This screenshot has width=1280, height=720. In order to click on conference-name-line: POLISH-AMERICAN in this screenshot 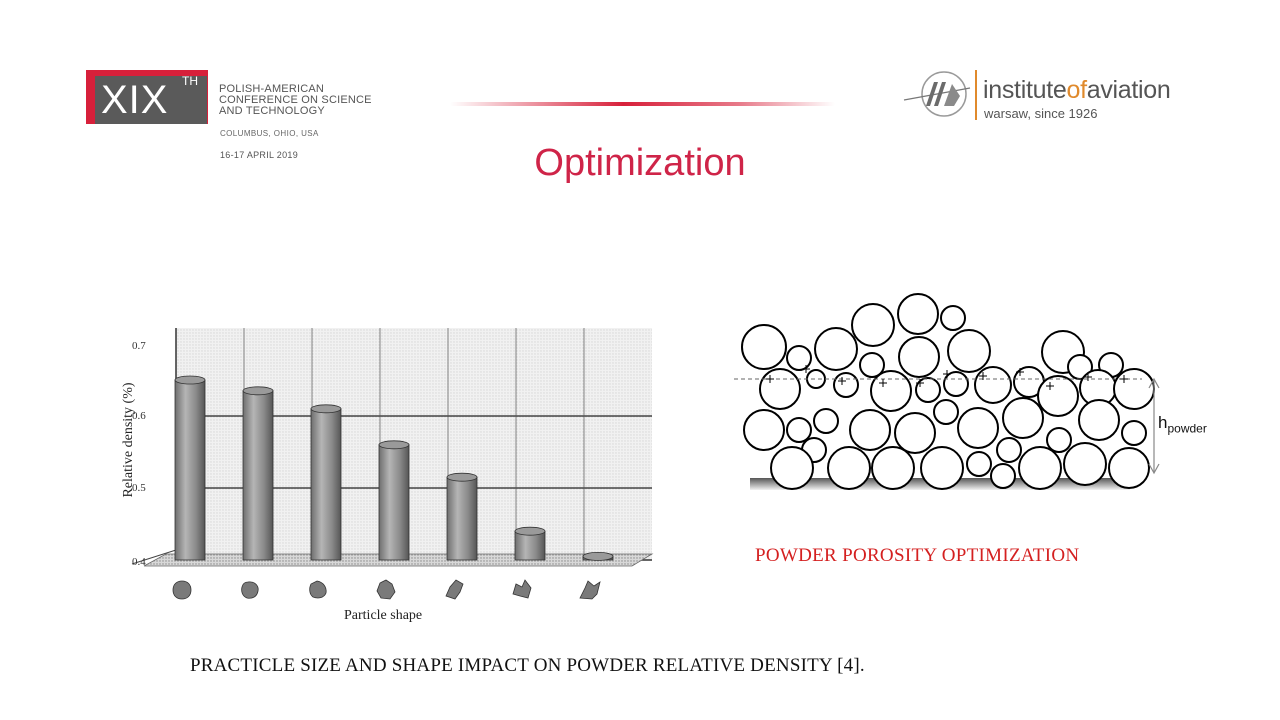, I will do `click(272, 89)`.